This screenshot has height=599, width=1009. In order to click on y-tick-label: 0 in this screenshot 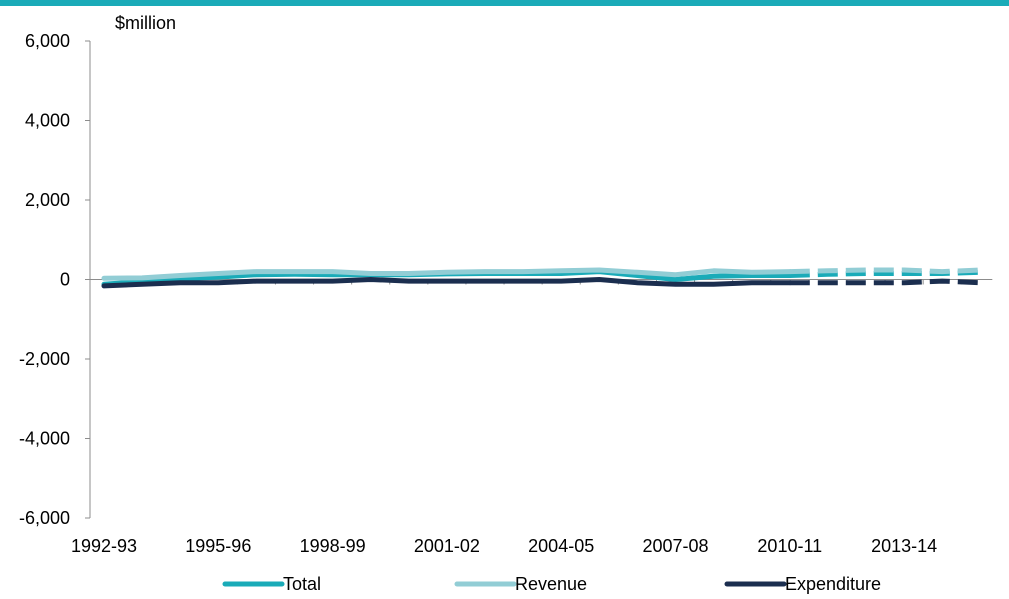, I will do `click(65, 280)`.